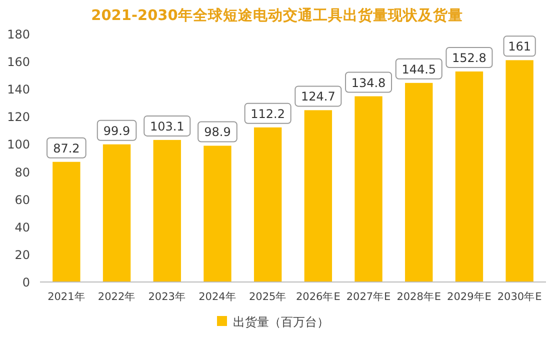 The height and width of the screenshot is (344, 554). I want to click on y-tick-label: 140, so click(18, 89).